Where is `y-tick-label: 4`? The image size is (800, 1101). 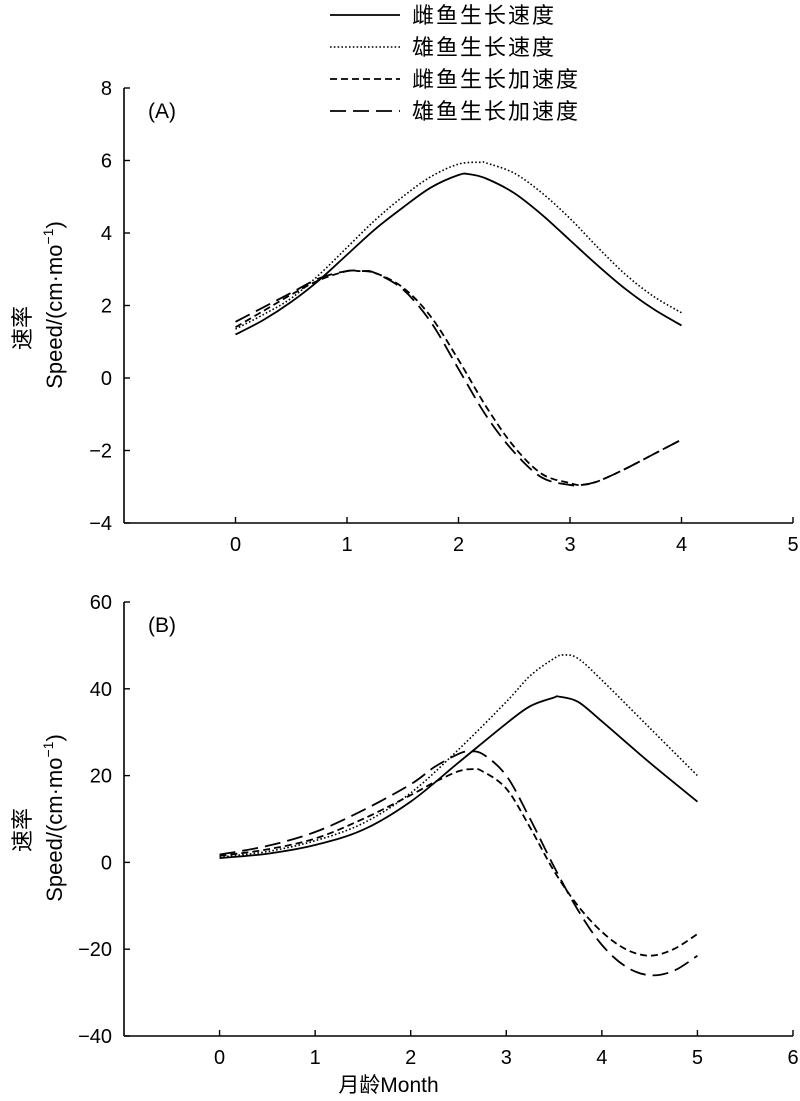 y-tick-label: 4 is located at coordinates (106, 234).